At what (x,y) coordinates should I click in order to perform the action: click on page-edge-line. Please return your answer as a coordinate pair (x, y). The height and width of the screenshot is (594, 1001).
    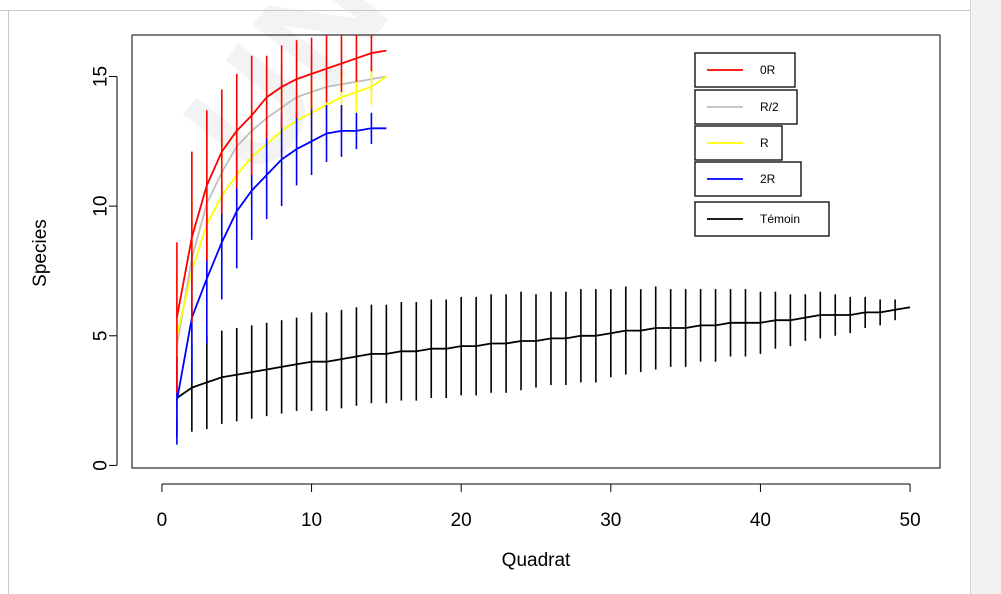
    Looking at the image, I should click on (4, 10).